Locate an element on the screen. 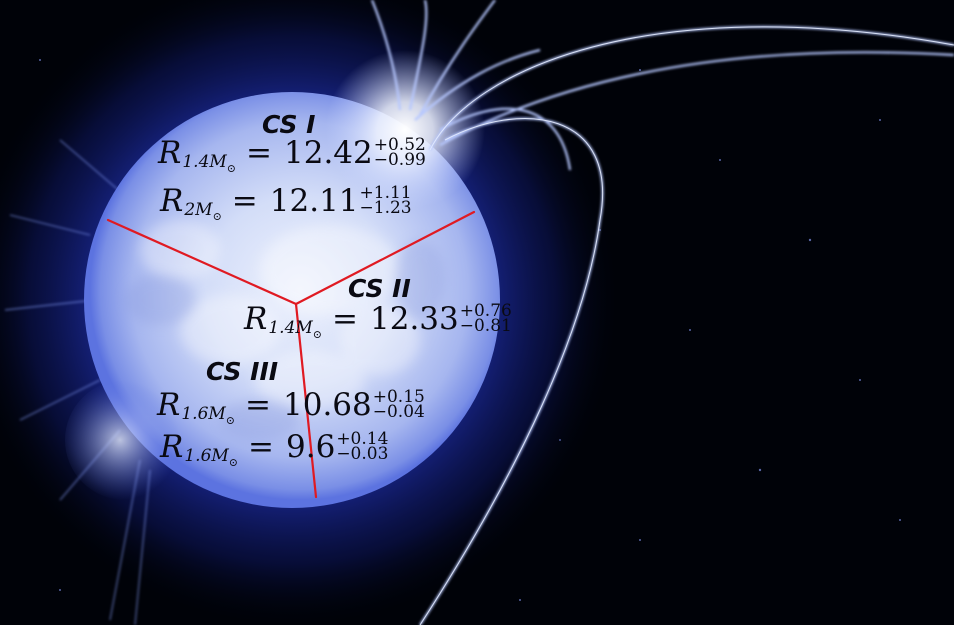 Image resolution: width=954 pixels, height=625 pixels. cs1-eq1-subscript-text: 1.4M is located at coordinates (204, 162).